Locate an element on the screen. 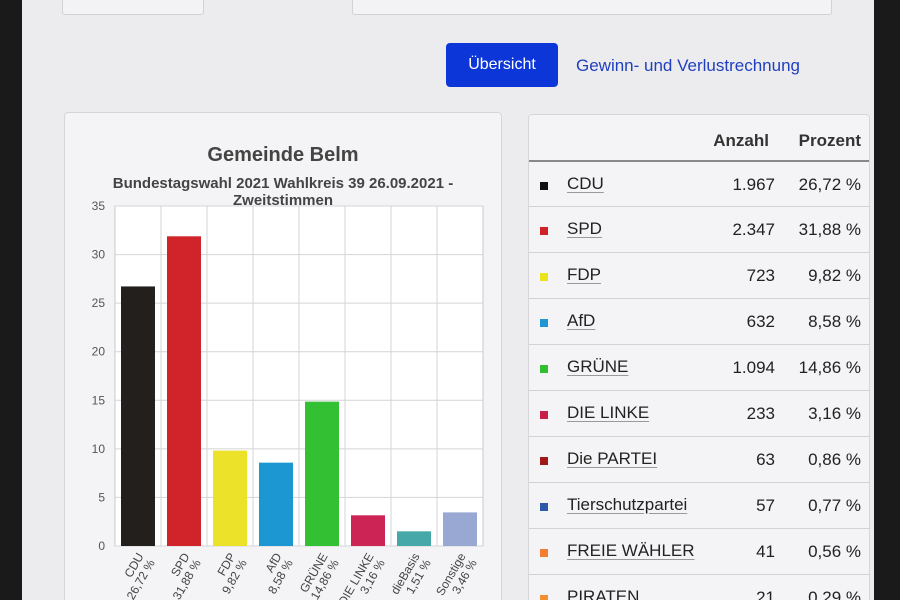  y-tick-label: 0 is located at coordinates (101, 546).